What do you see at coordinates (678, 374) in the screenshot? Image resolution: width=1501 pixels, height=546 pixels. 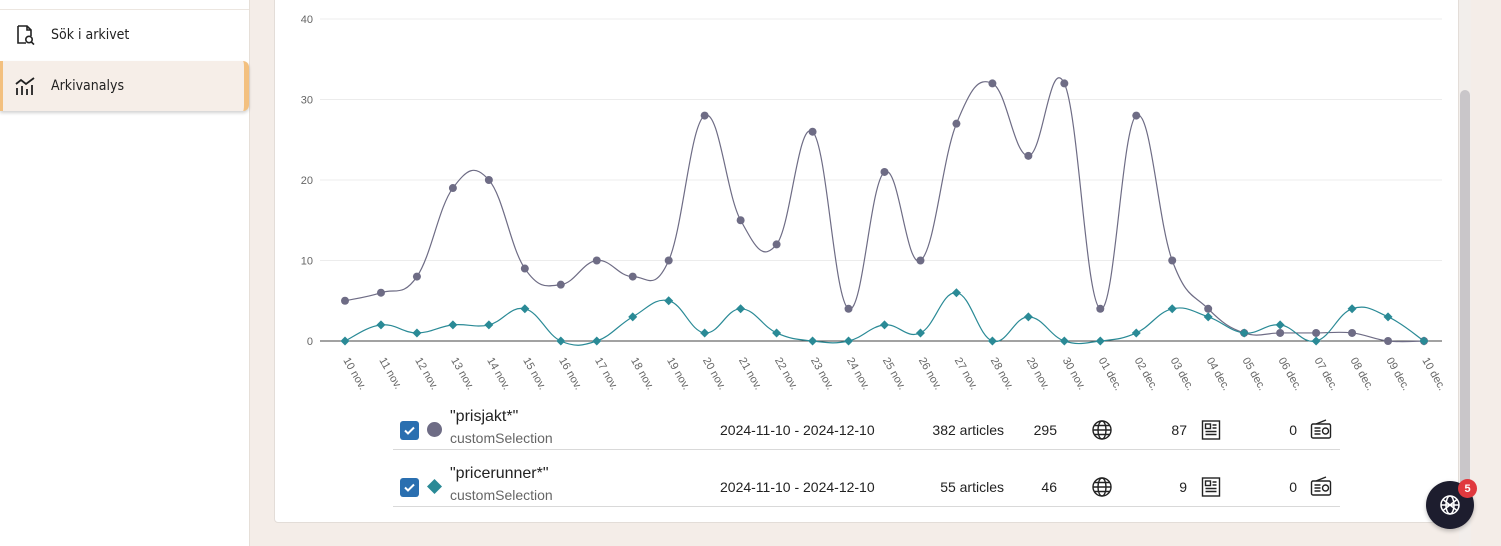 I see `x-tick-label: 19 nov.` at bounding box center [678, 374].